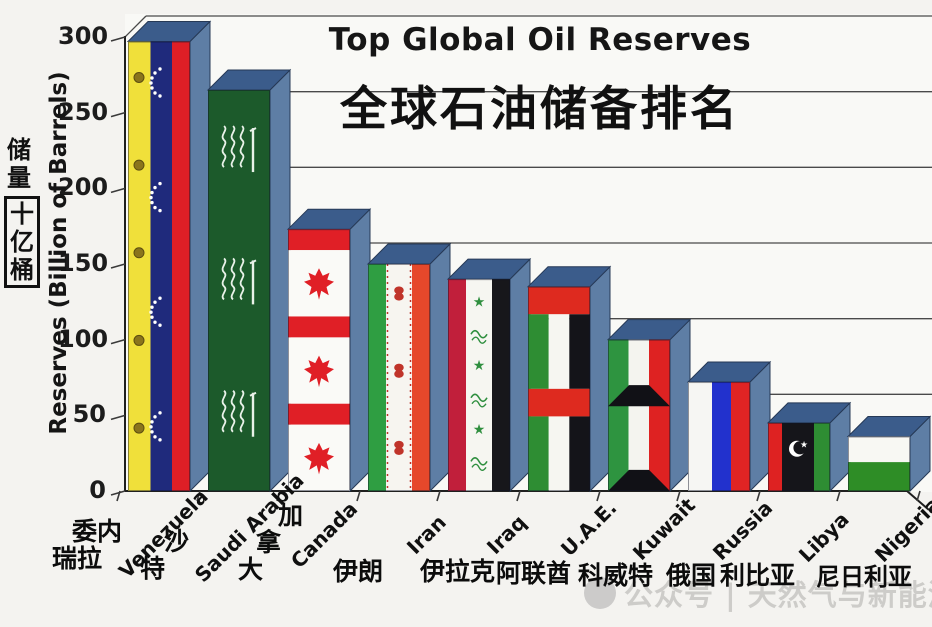 The height and width of the screenshot is (627, 932). Describe the element at coordinates (540, 109) in the screenshot. I see `chart-title-zh: 全球石油储备排名` at that location.